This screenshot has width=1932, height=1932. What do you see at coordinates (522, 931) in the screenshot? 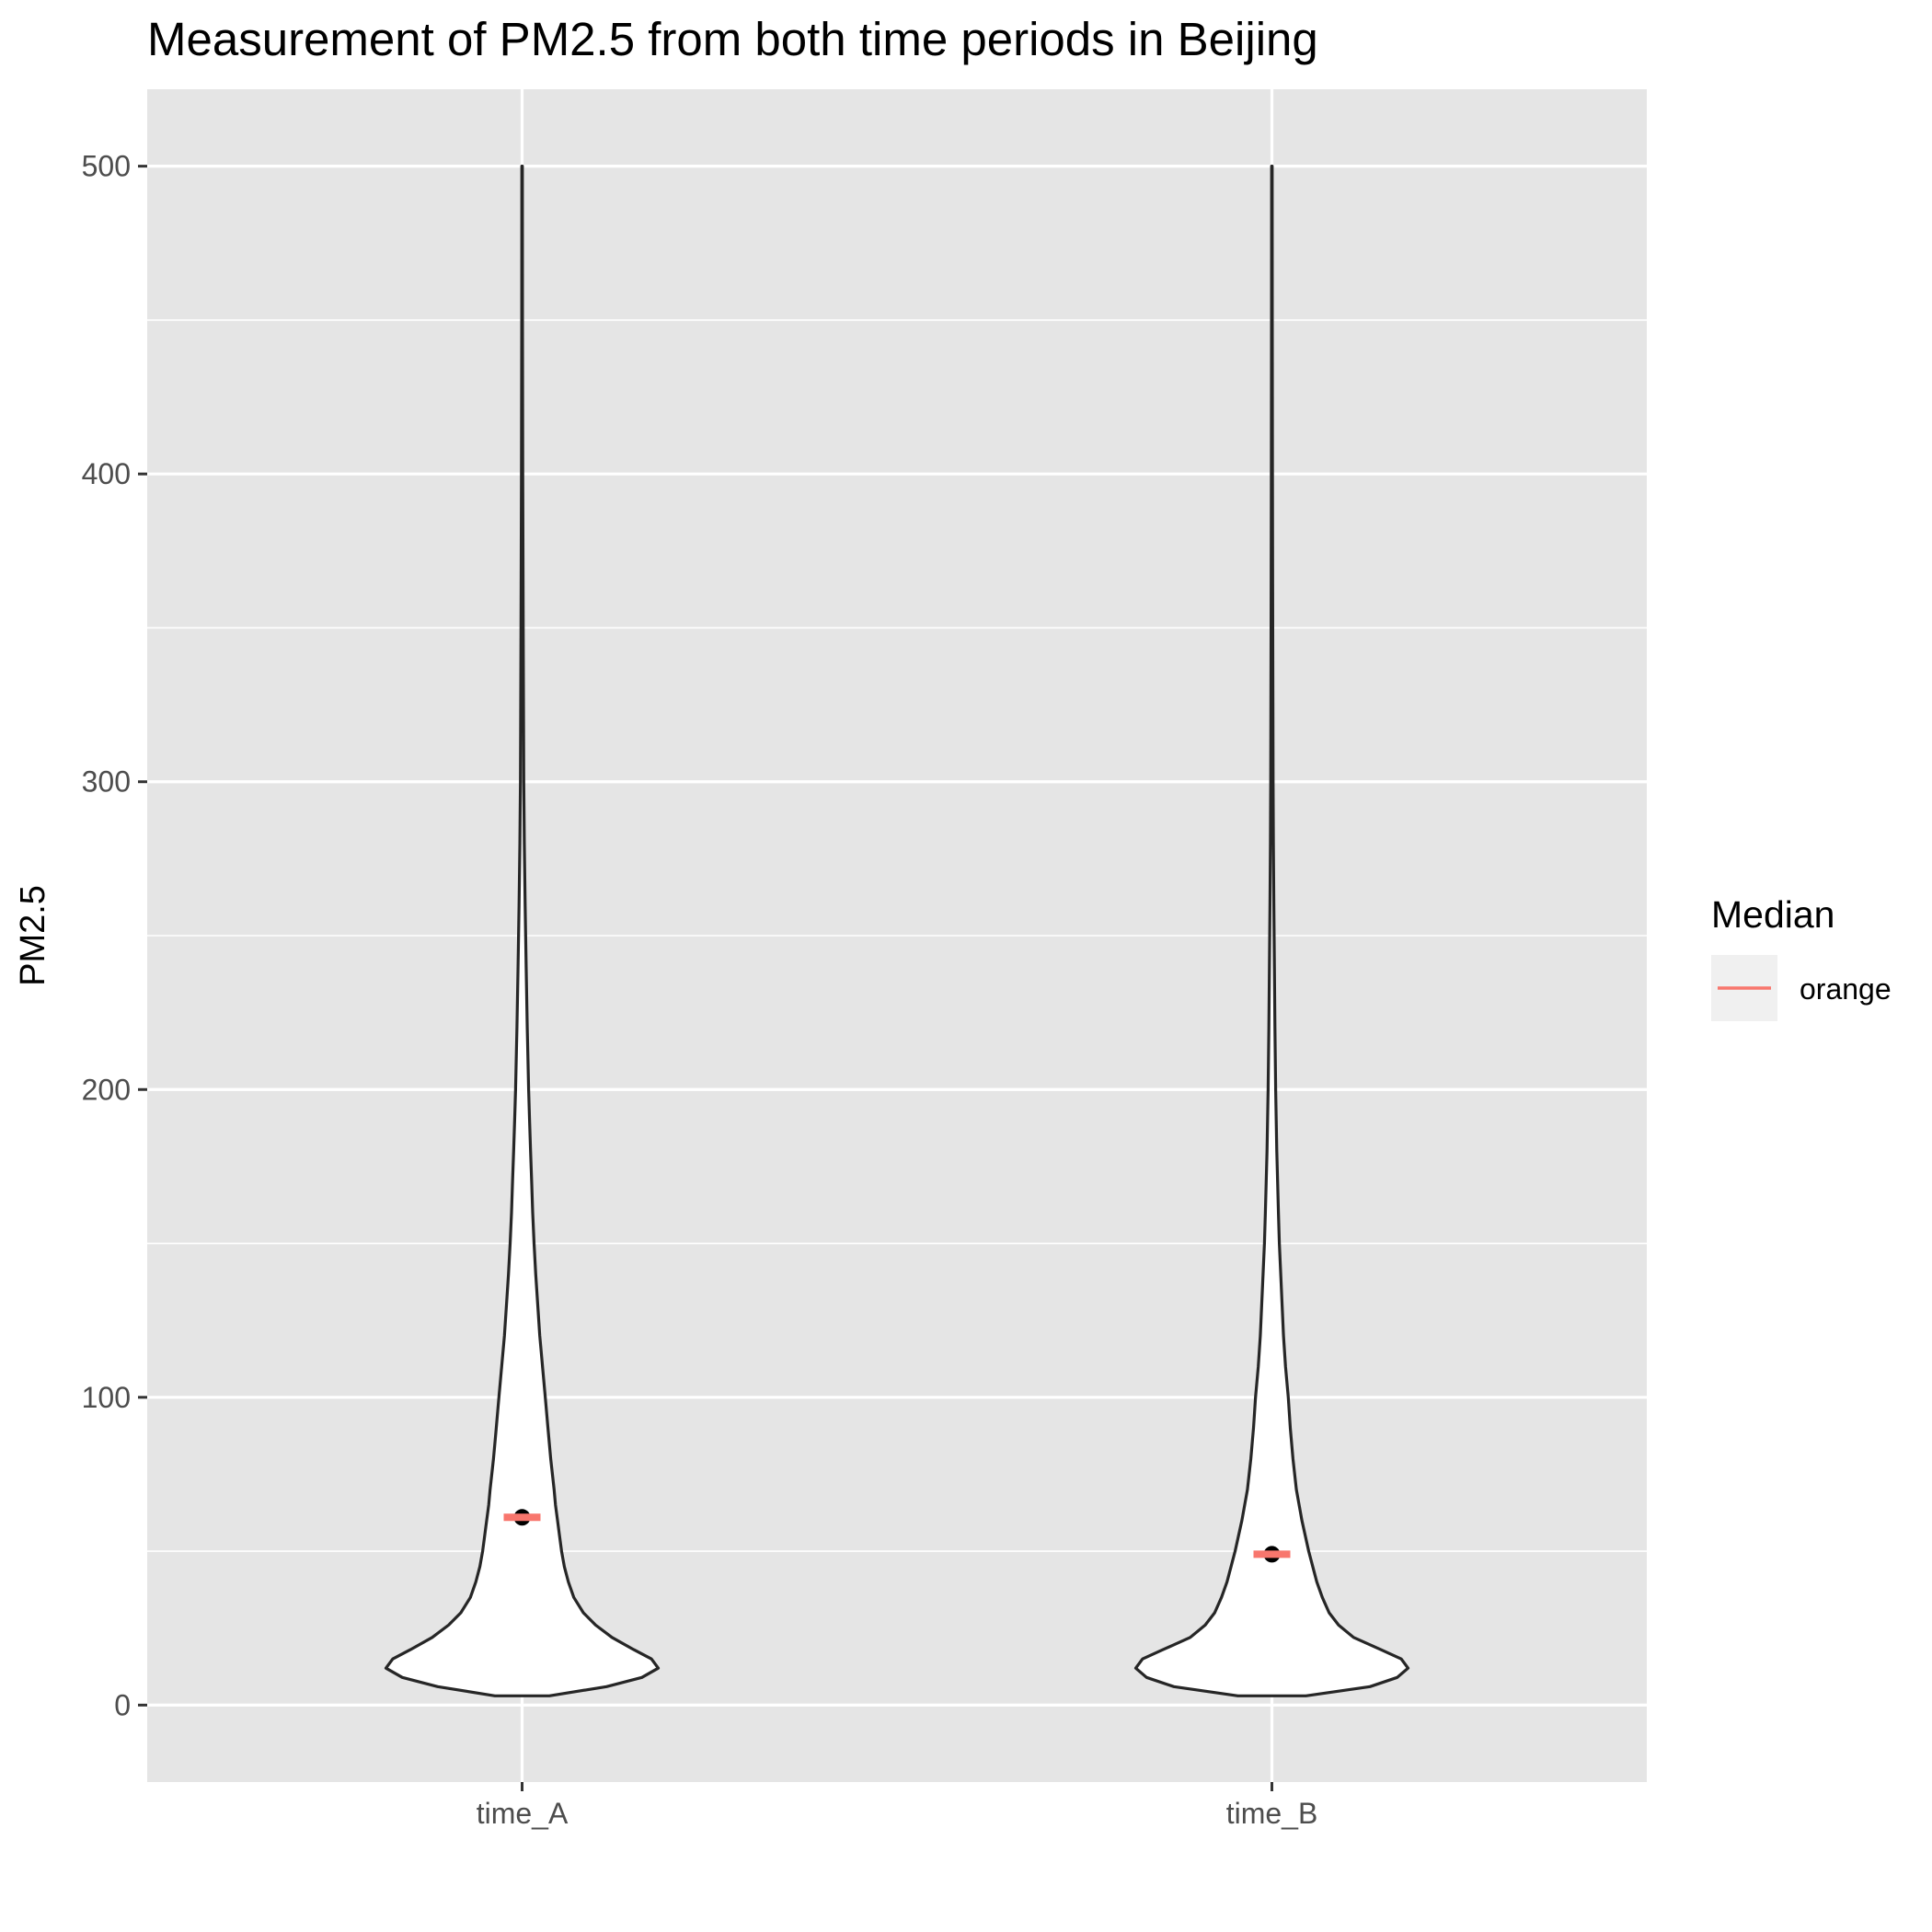
I see `violin-time_A` at bounding box center [522, 931].